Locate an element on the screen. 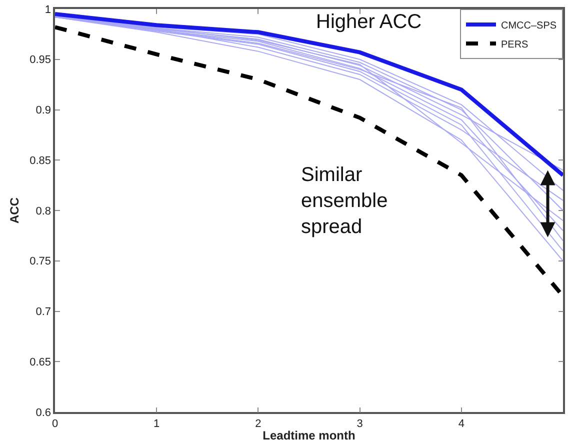 The width and height of the screenshot is (568, 446). y-tick-label: 0.65 is located at coordinates (41, 362).